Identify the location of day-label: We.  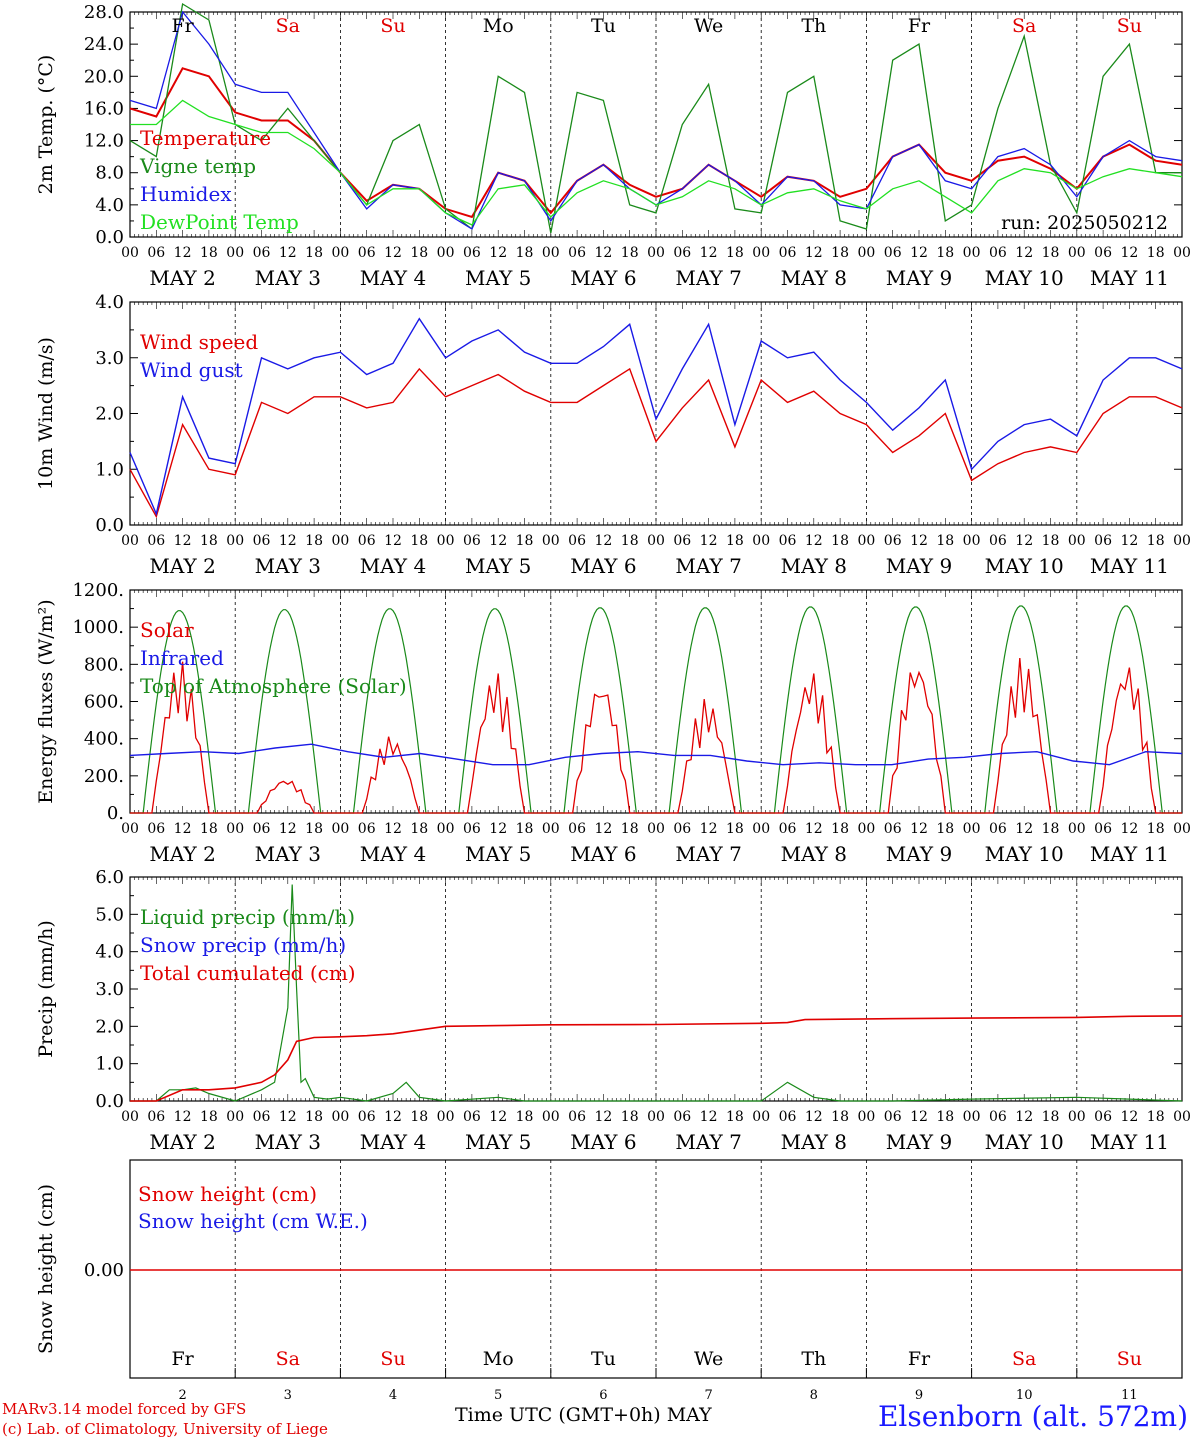
(708, 26).